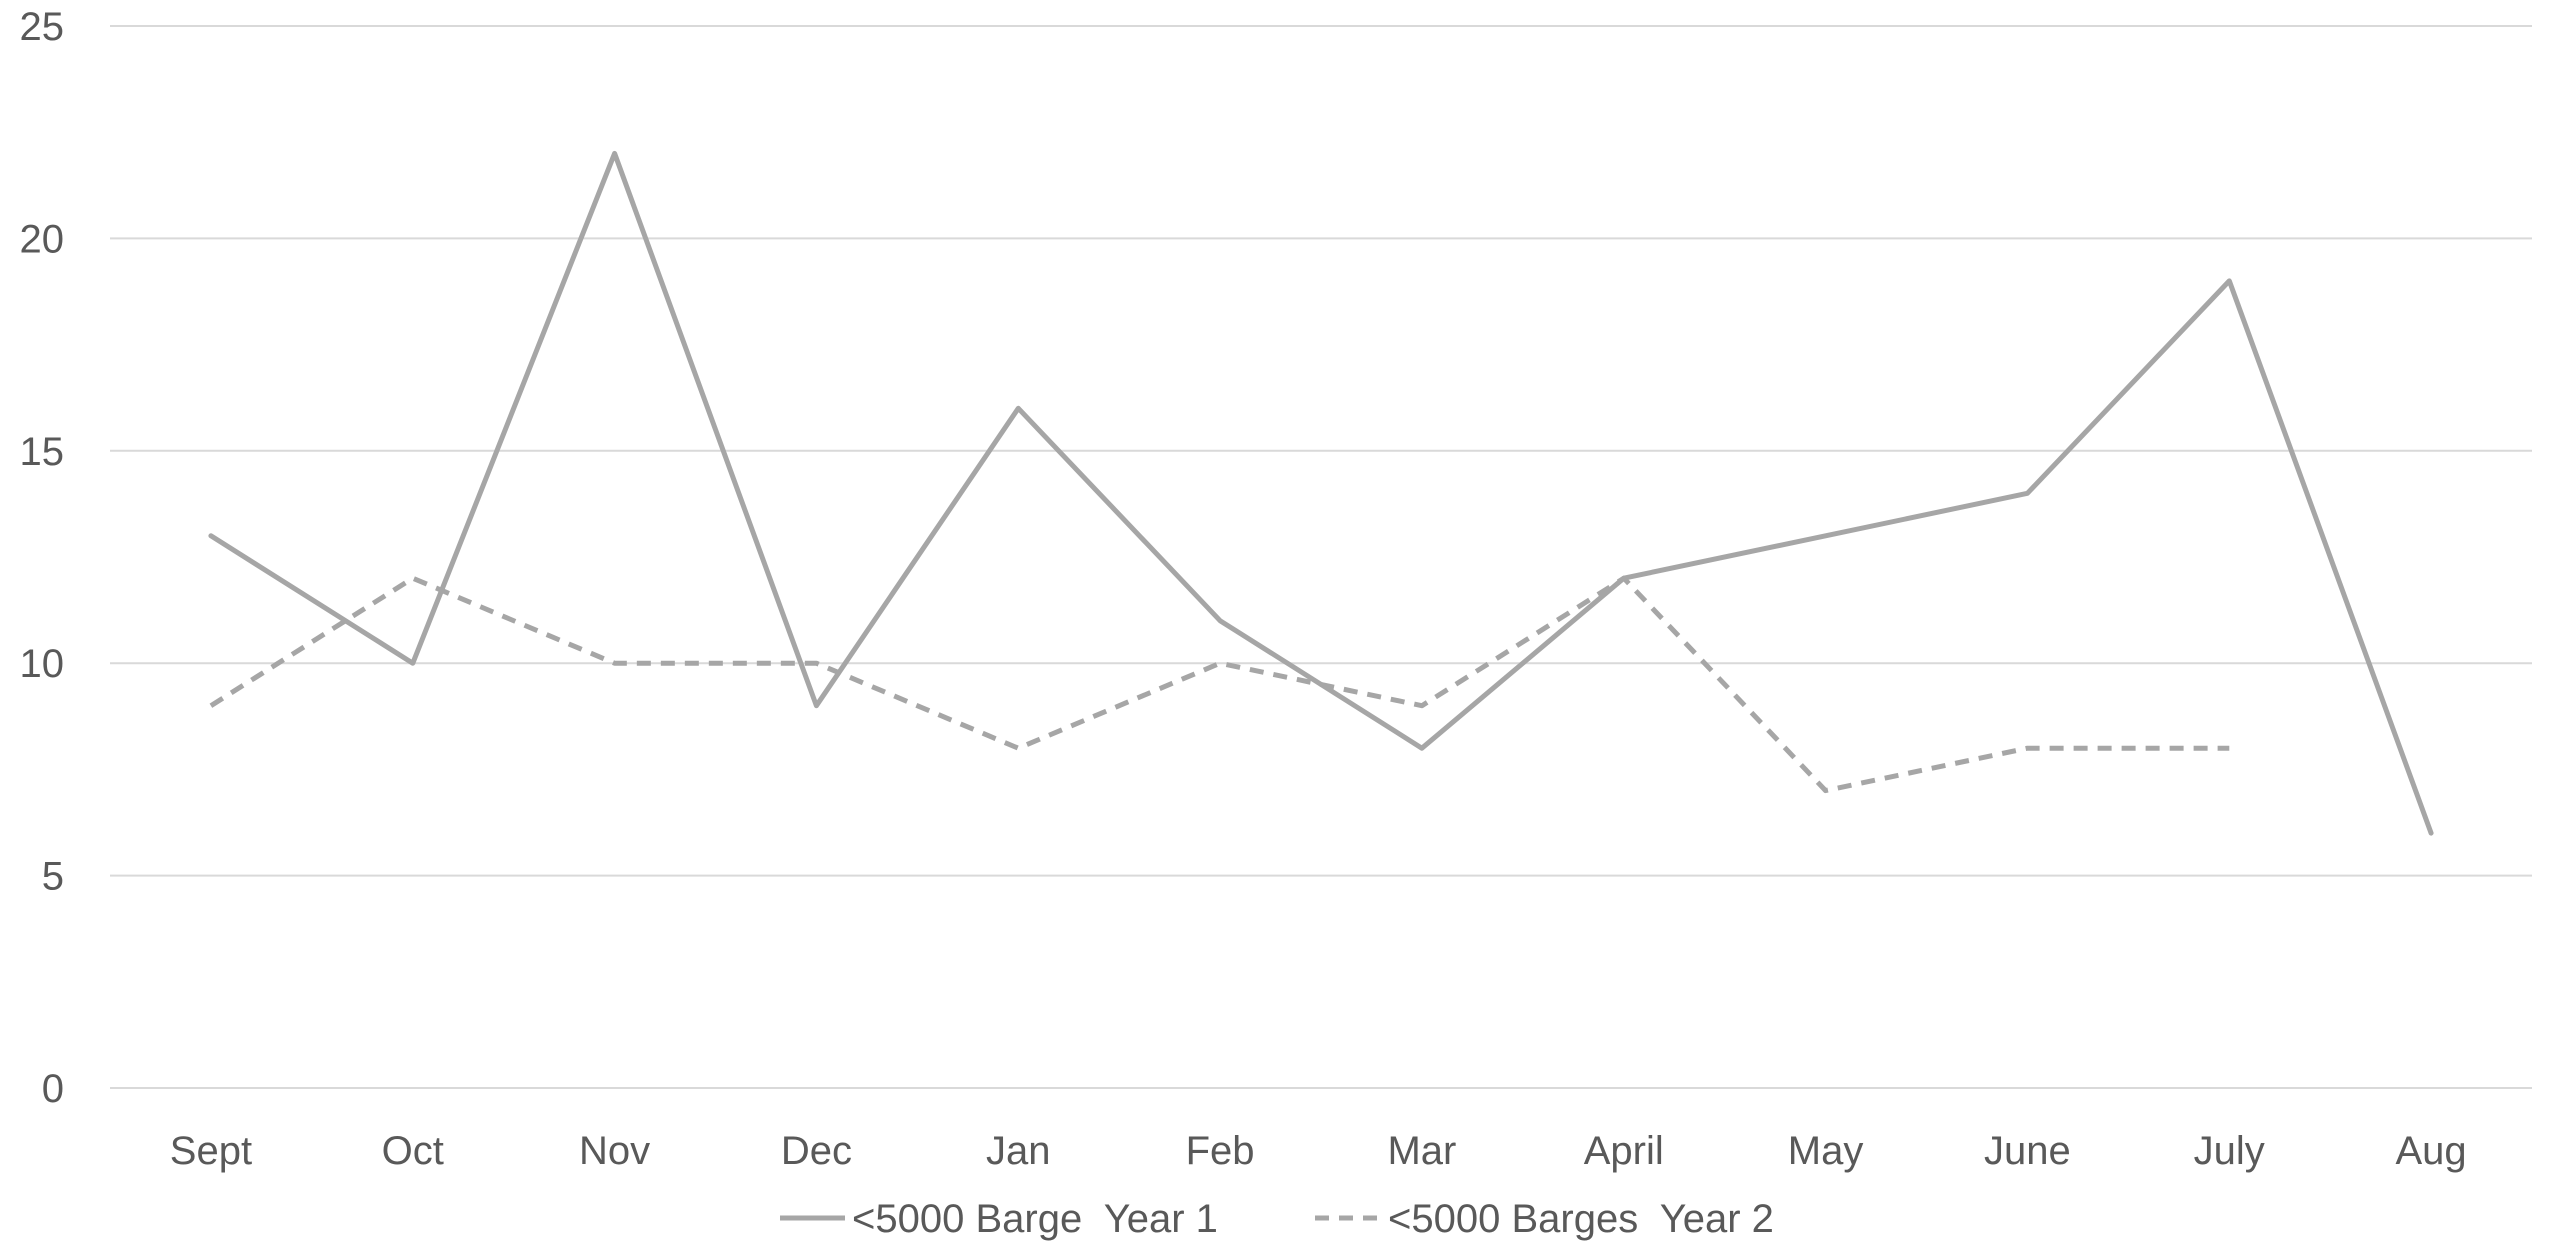 The height and width of the screenshot is (1255, 2552). Describe the element at coordinates (1826, 1151) in the screenshot. I see `x-tick-label: May` at that location.